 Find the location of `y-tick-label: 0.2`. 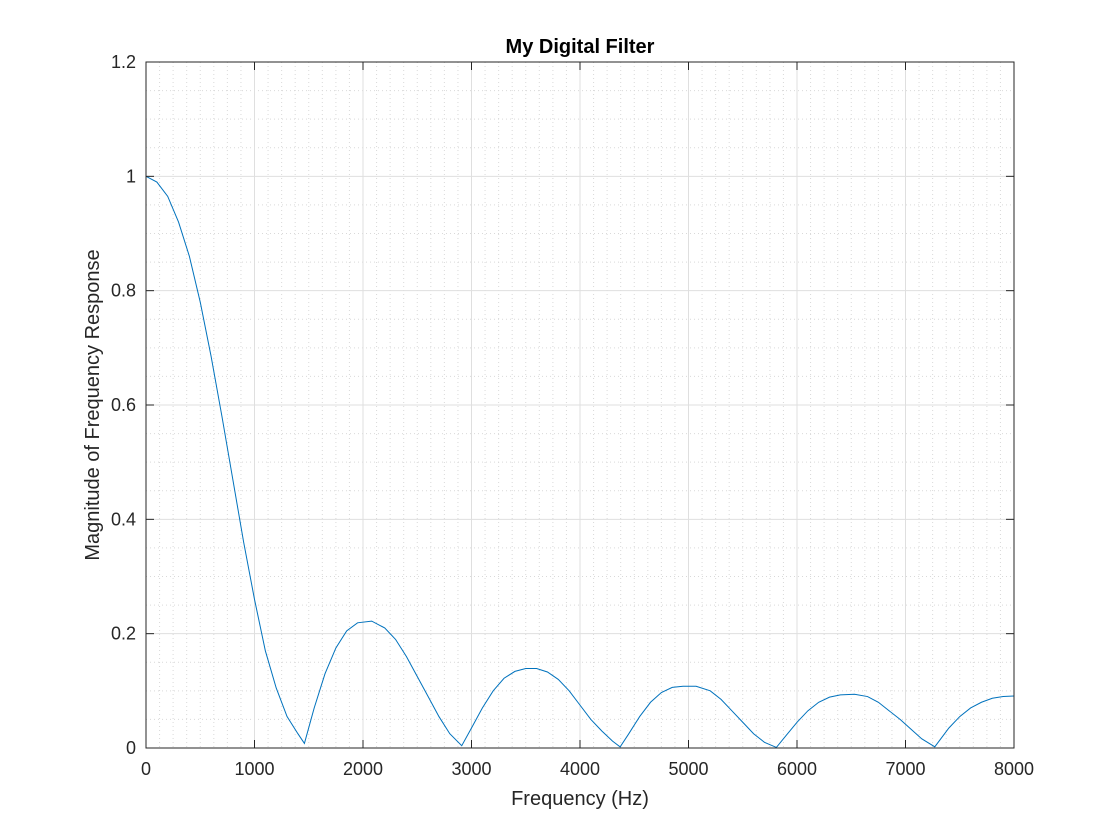

y-tick-label: 0.2 is located at coordinates (123, 634).